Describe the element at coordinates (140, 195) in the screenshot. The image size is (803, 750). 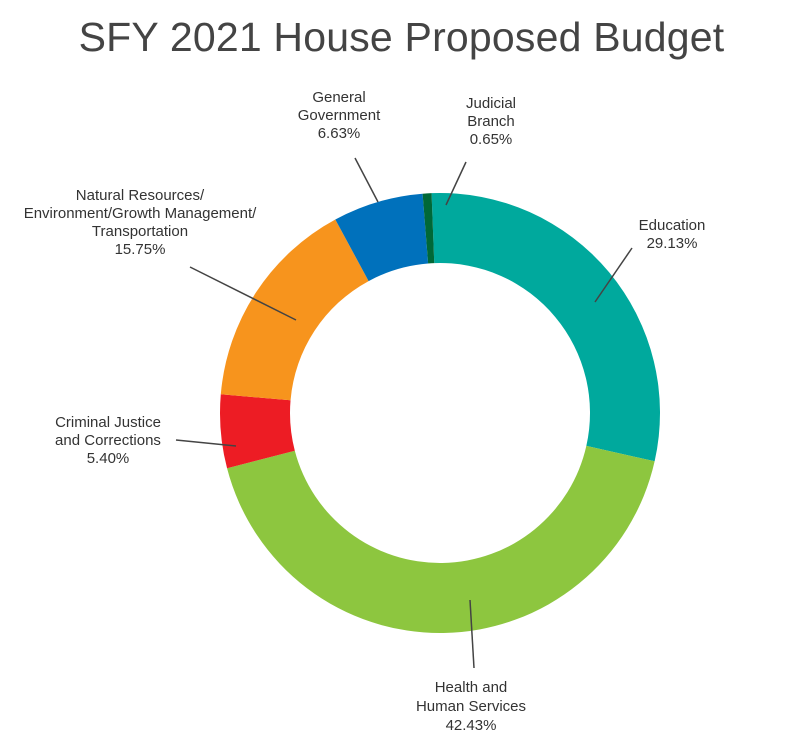
I see `slice-name-line: Natural Resources/` at that location.